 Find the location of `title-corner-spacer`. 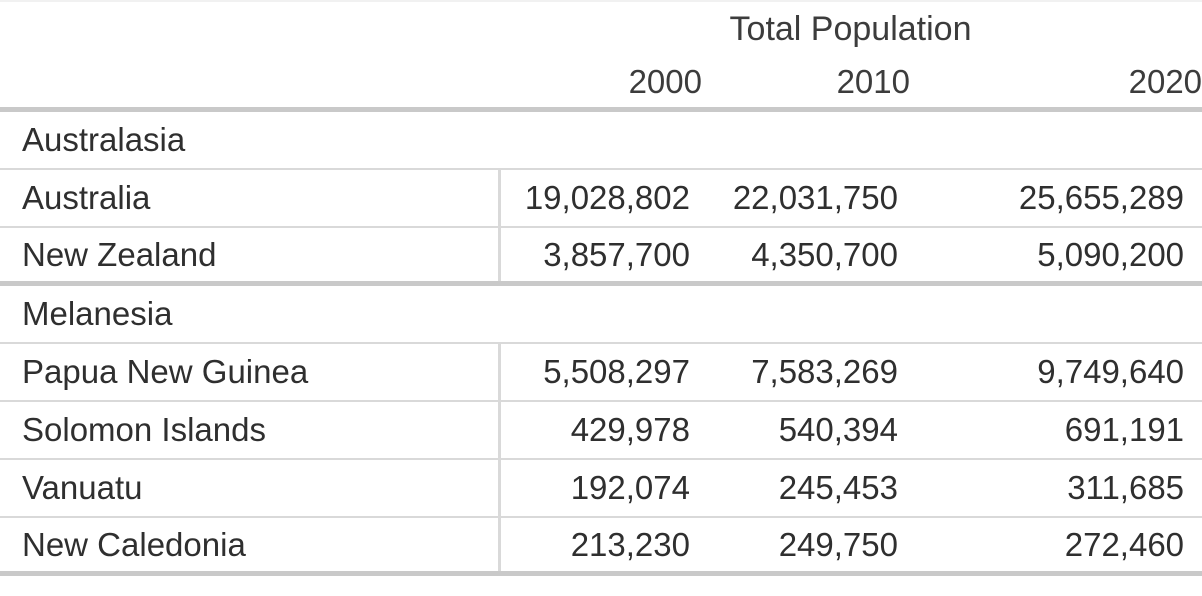

title-corner-spacer is located at coordinates (249, 29).